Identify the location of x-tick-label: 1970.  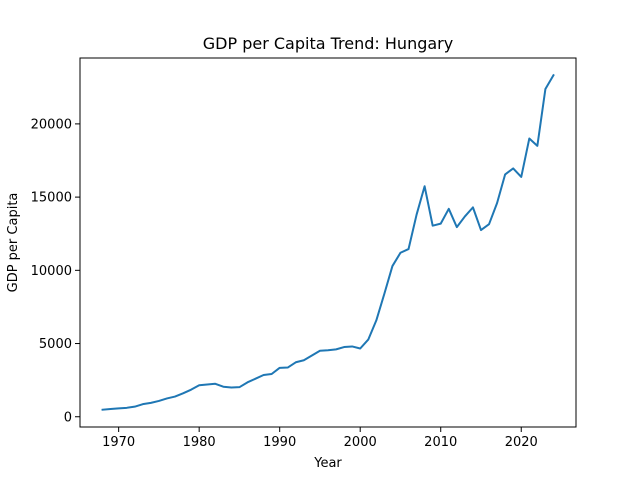
(118, 442).